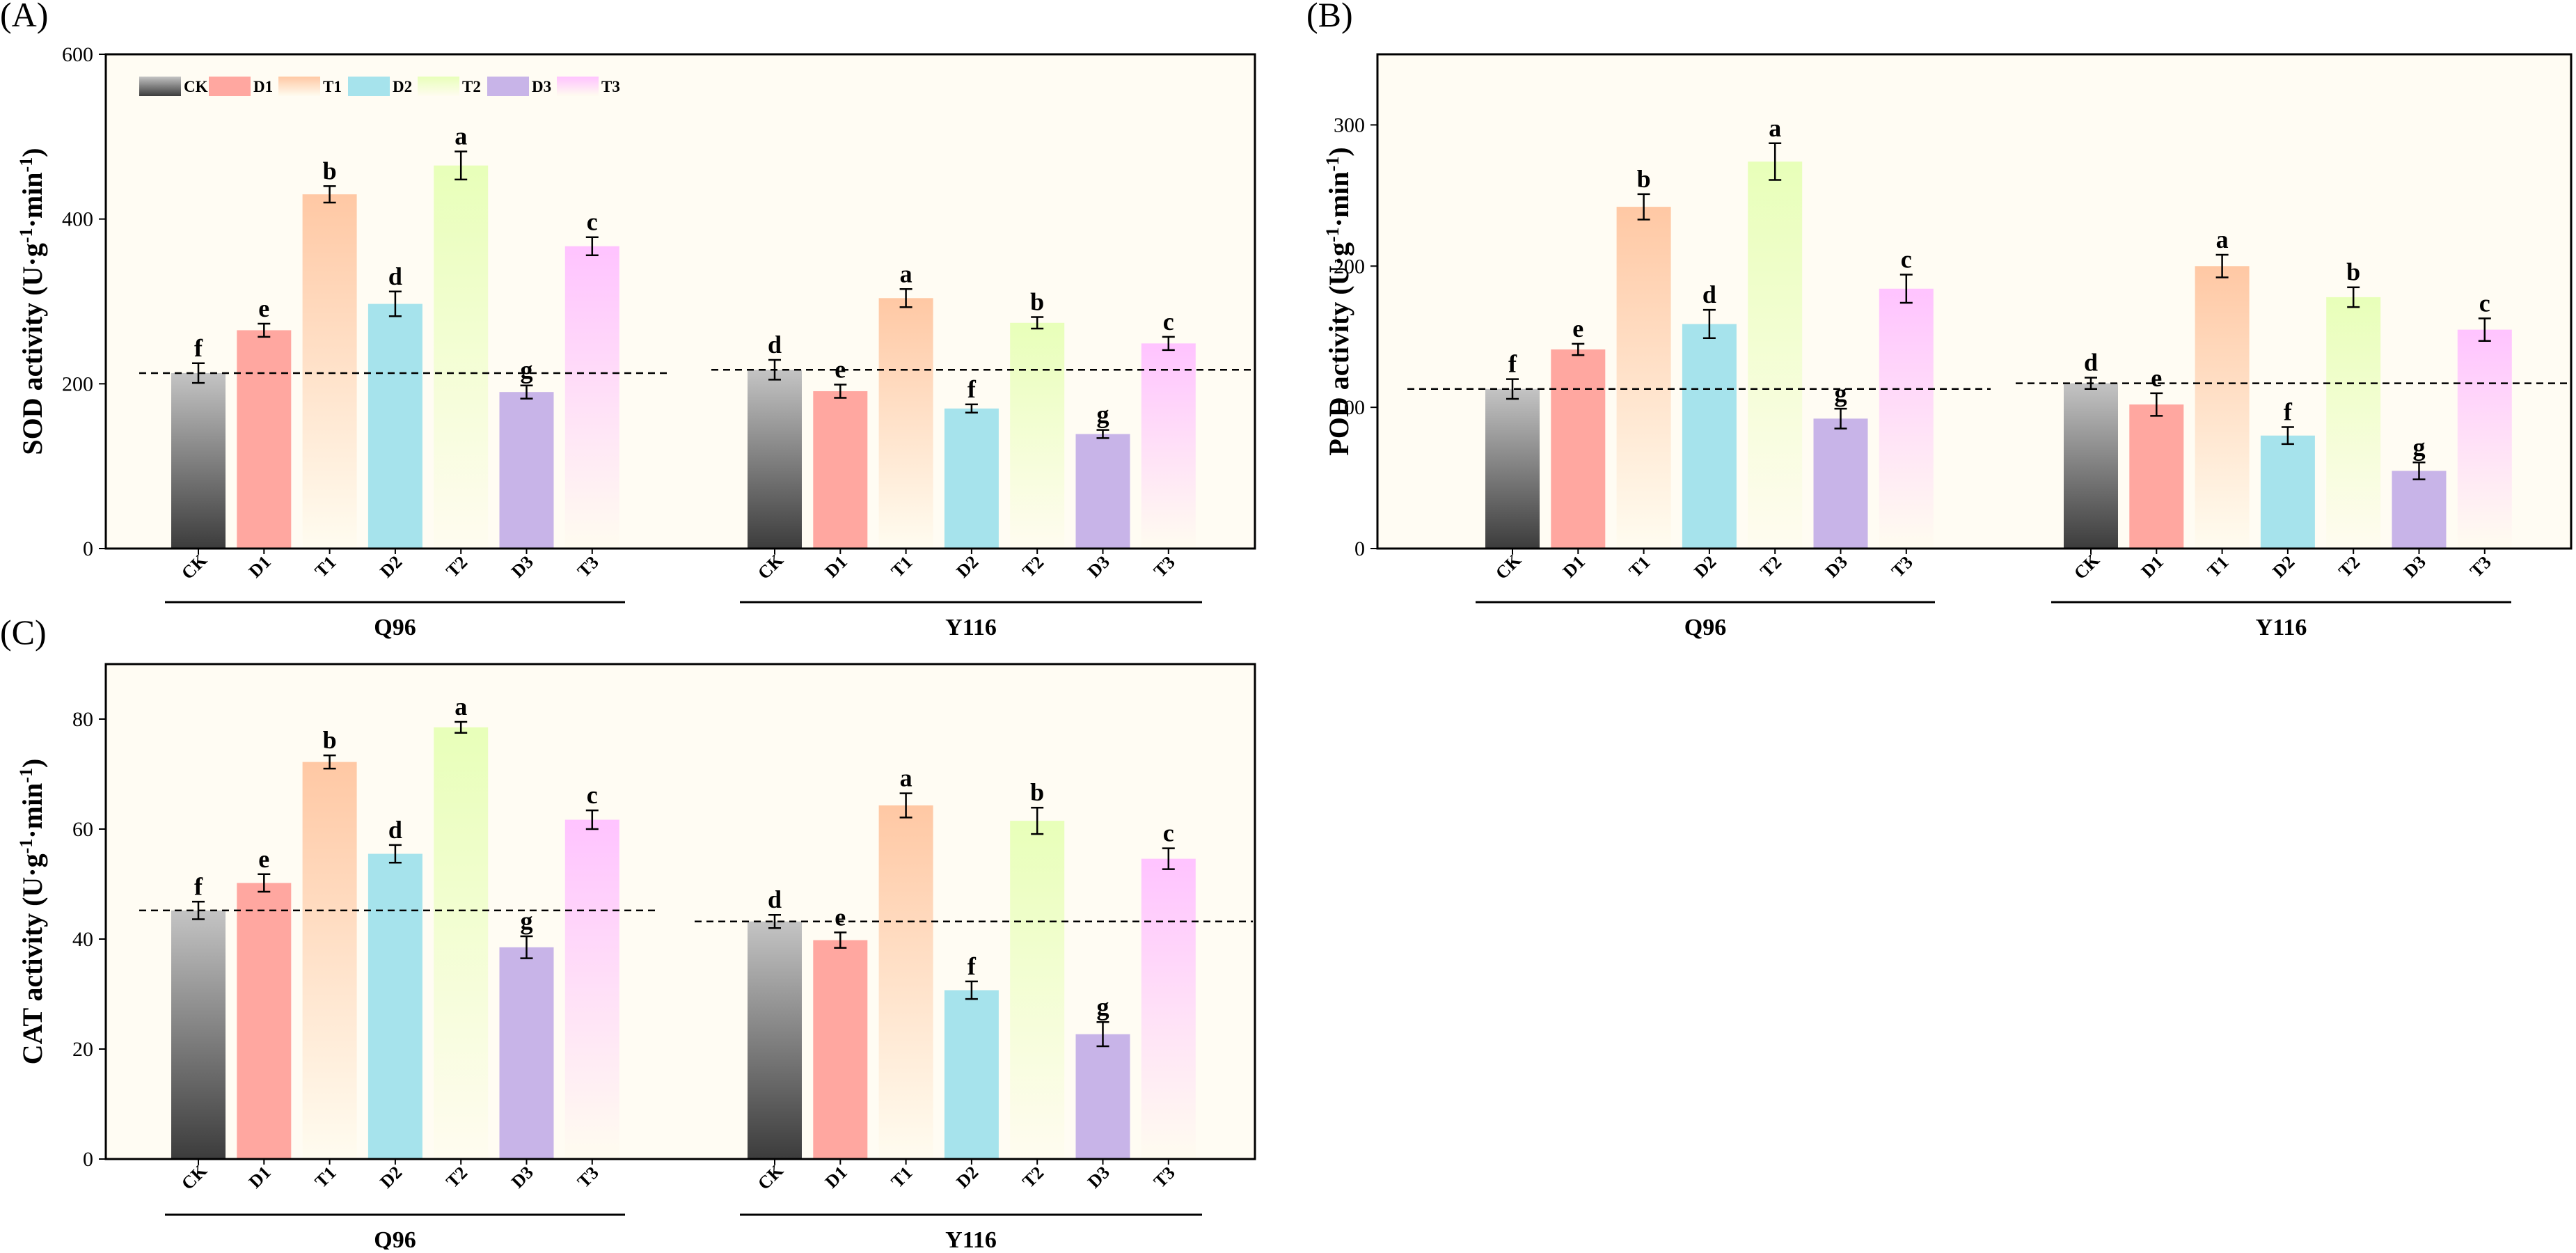 The image size is (2576, 1253). I want to click on x-tick-label: D3, so click(1836, 567).